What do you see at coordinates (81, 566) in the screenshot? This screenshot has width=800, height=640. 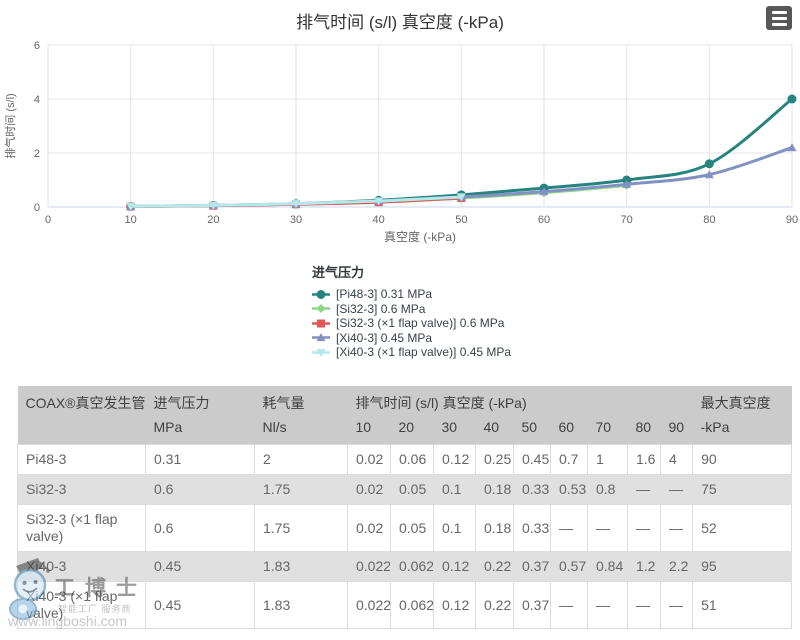 I see `table-cell: Xi40-3` at bounding box center [81, 566].